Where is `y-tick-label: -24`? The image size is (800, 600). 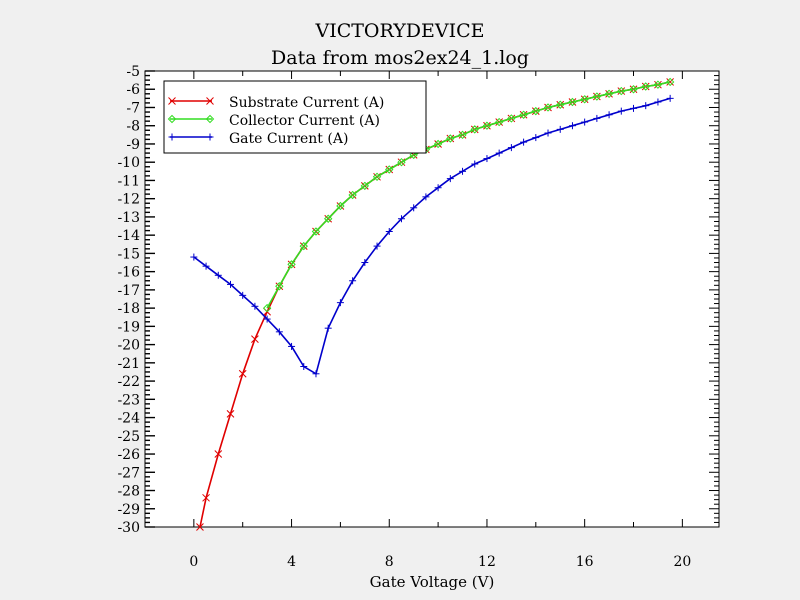 y-tick-label: -24 is located at coordinates (128, 419).